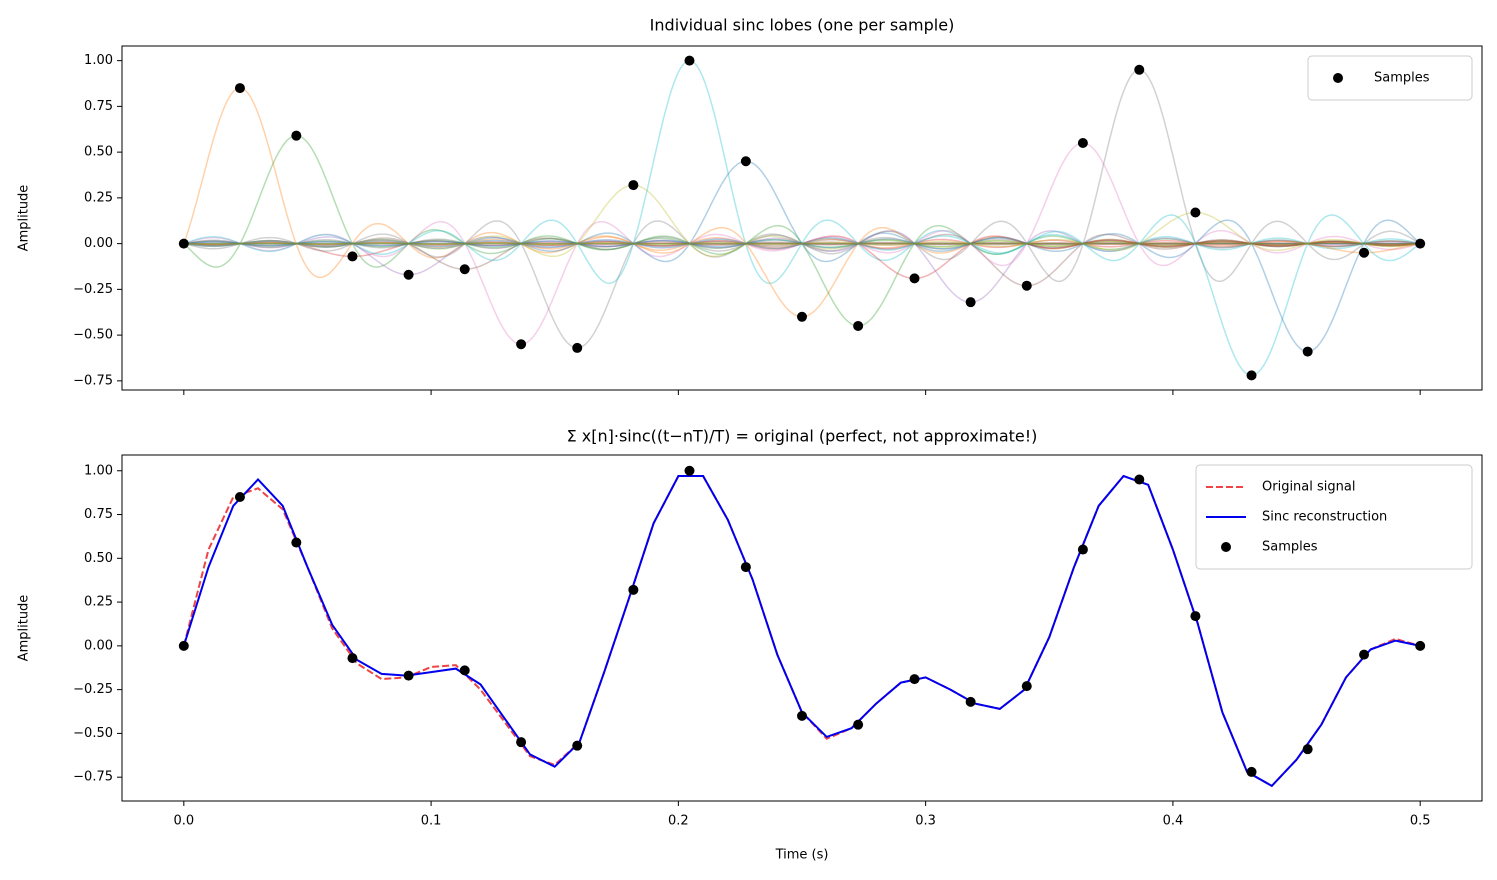 The image size is (1497, 880). I want to click on x-tick-label: 0.2, so click(678, 821).